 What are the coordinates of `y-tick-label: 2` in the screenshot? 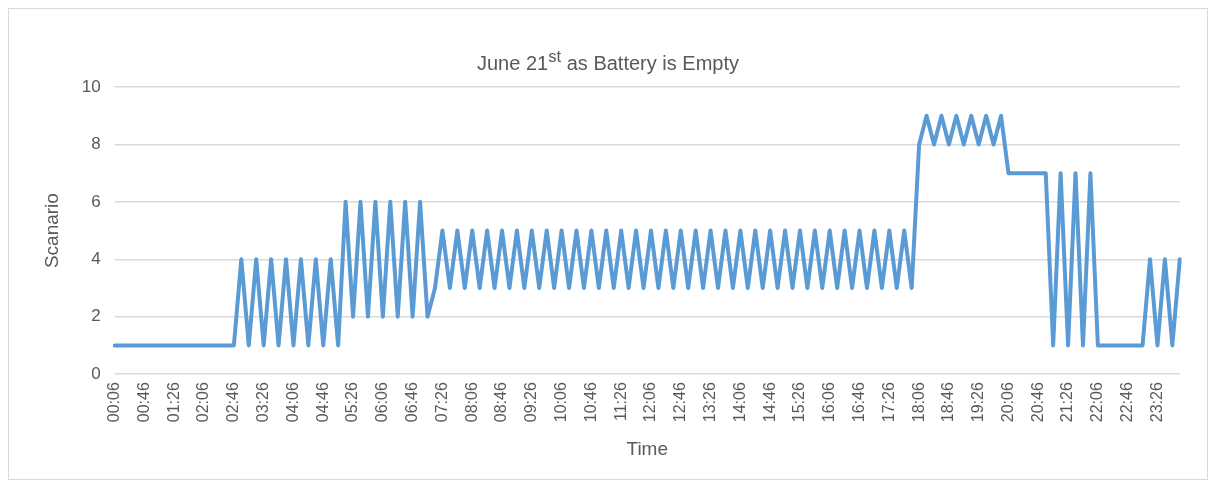 It's located at (96, 316).